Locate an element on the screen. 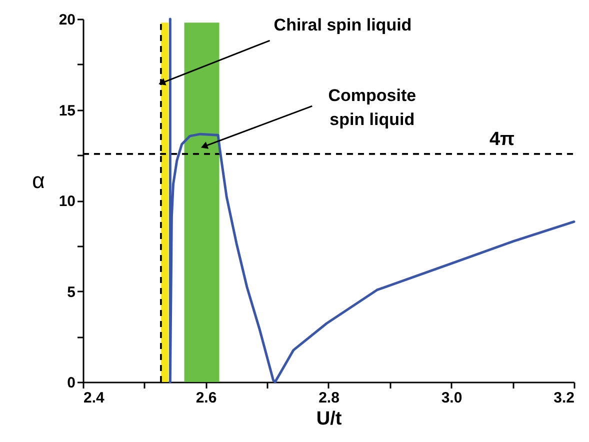 Image resolution: width=589 pixels, height=442 pixels. y-tick-label: 20 is located at coordinates (67, 20).